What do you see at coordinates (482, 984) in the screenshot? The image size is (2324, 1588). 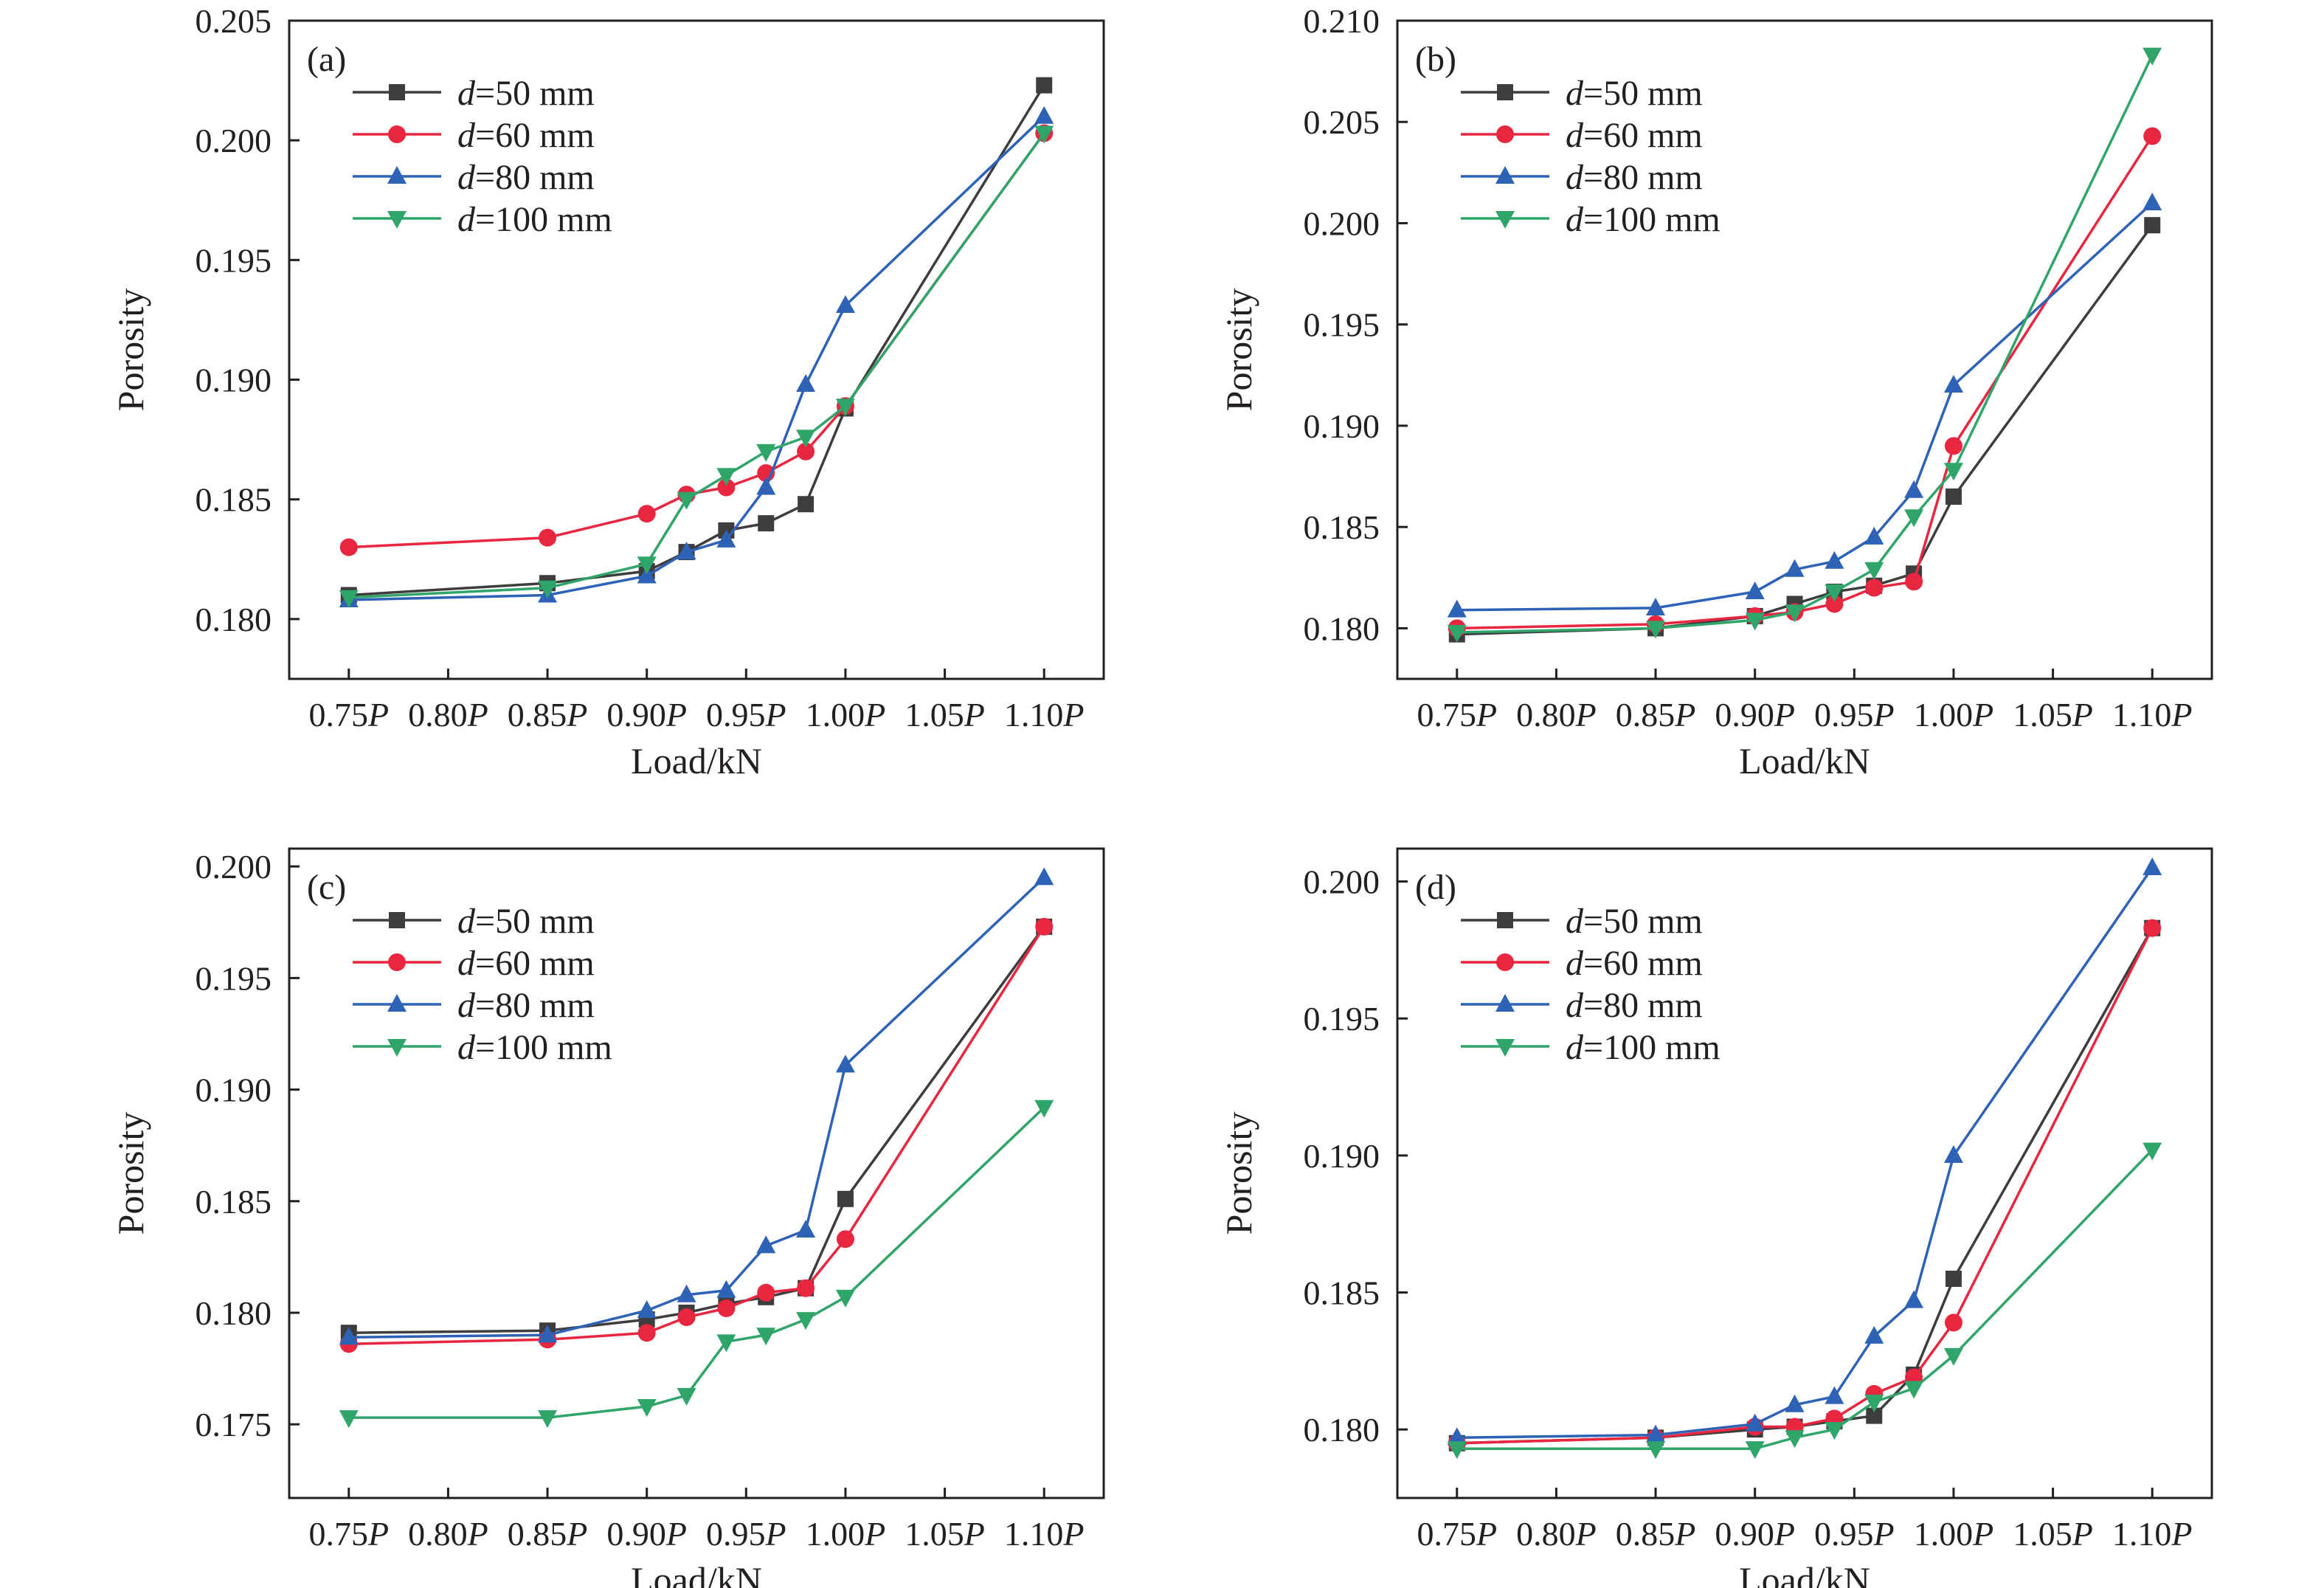 I see `legend: d=50 mmd=60 mmd=80 mmd=100 mm` at bounding box center [482, 984].